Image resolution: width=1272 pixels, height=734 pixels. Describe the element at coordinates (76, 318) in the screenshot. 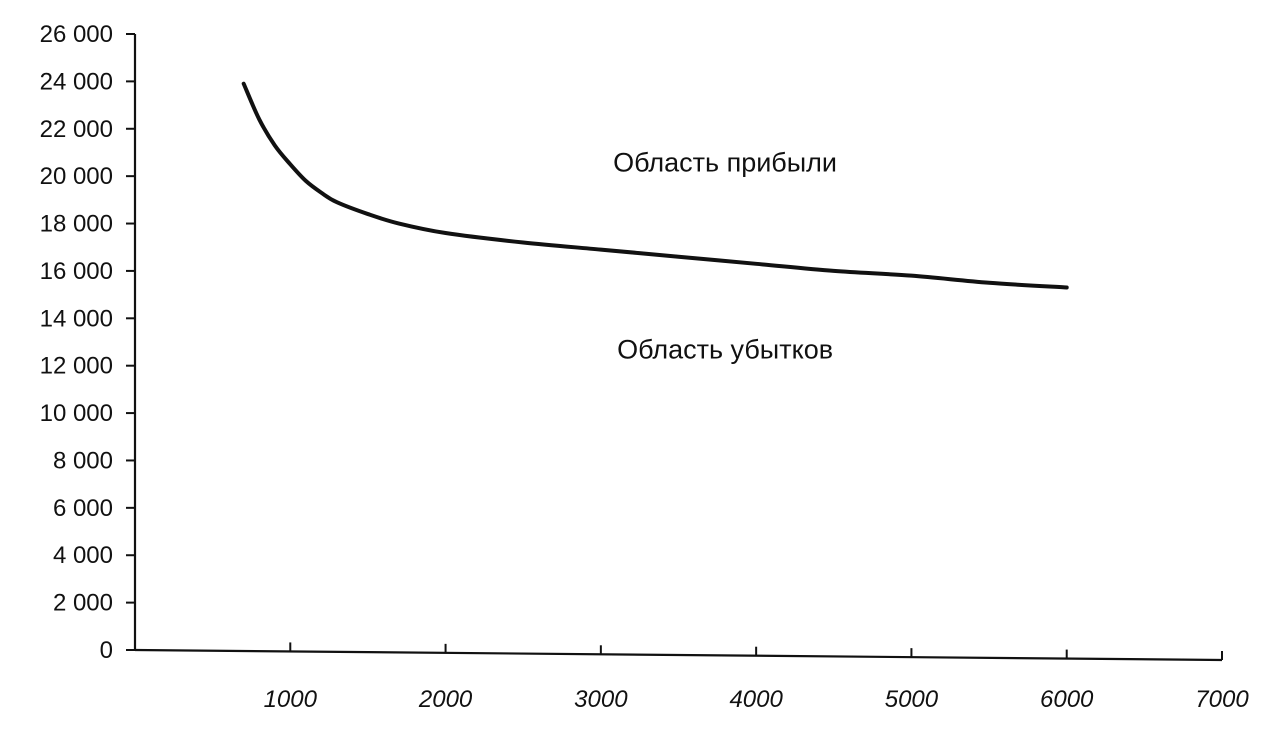

I see `y-tick-label: 14 000` at that location.